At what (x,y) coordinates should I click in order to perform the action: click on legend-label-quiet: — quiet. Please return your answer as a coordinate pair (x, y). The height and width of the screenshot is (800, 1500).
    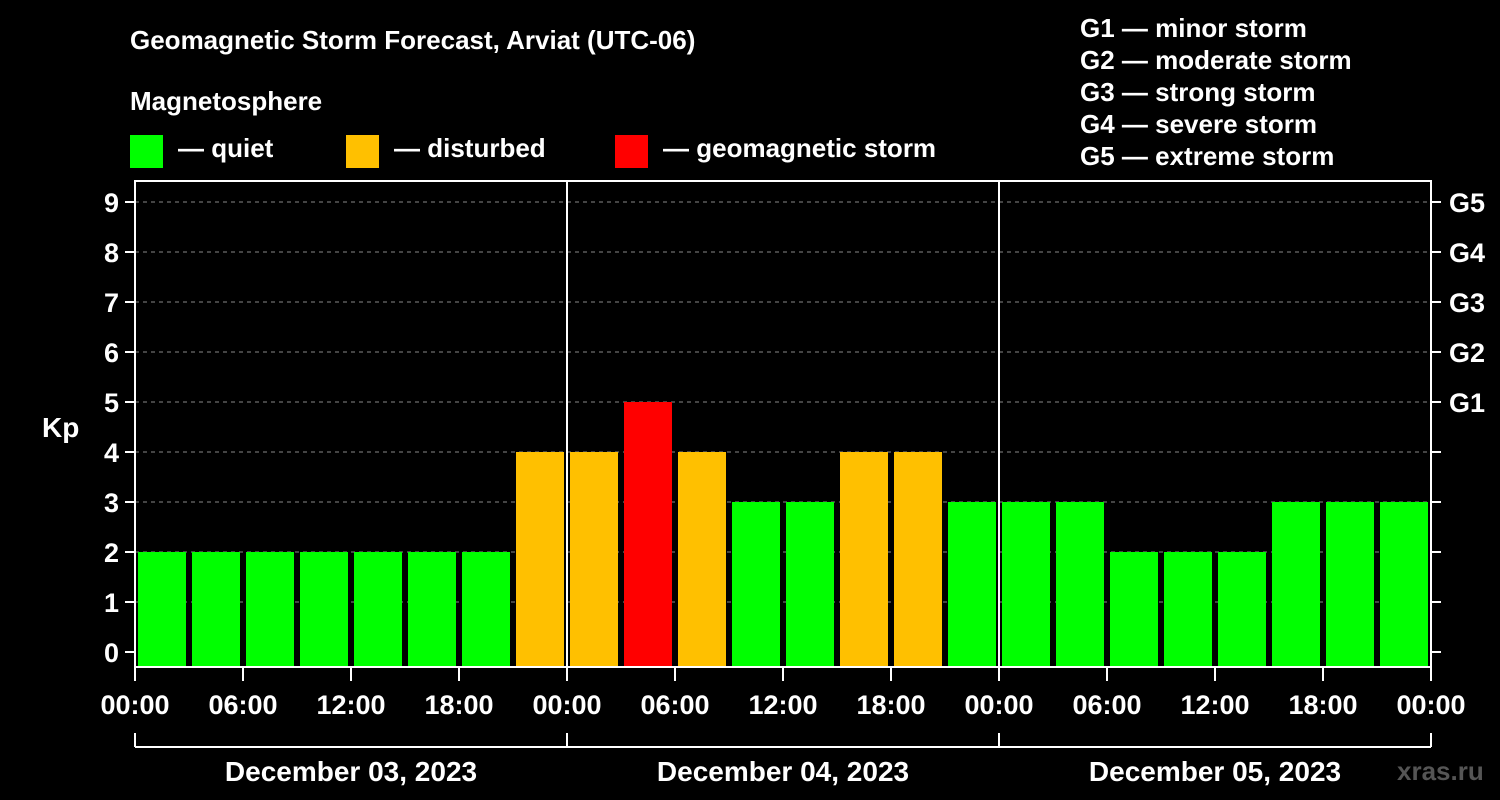
    Looking at the image, I should click on (226, 148).